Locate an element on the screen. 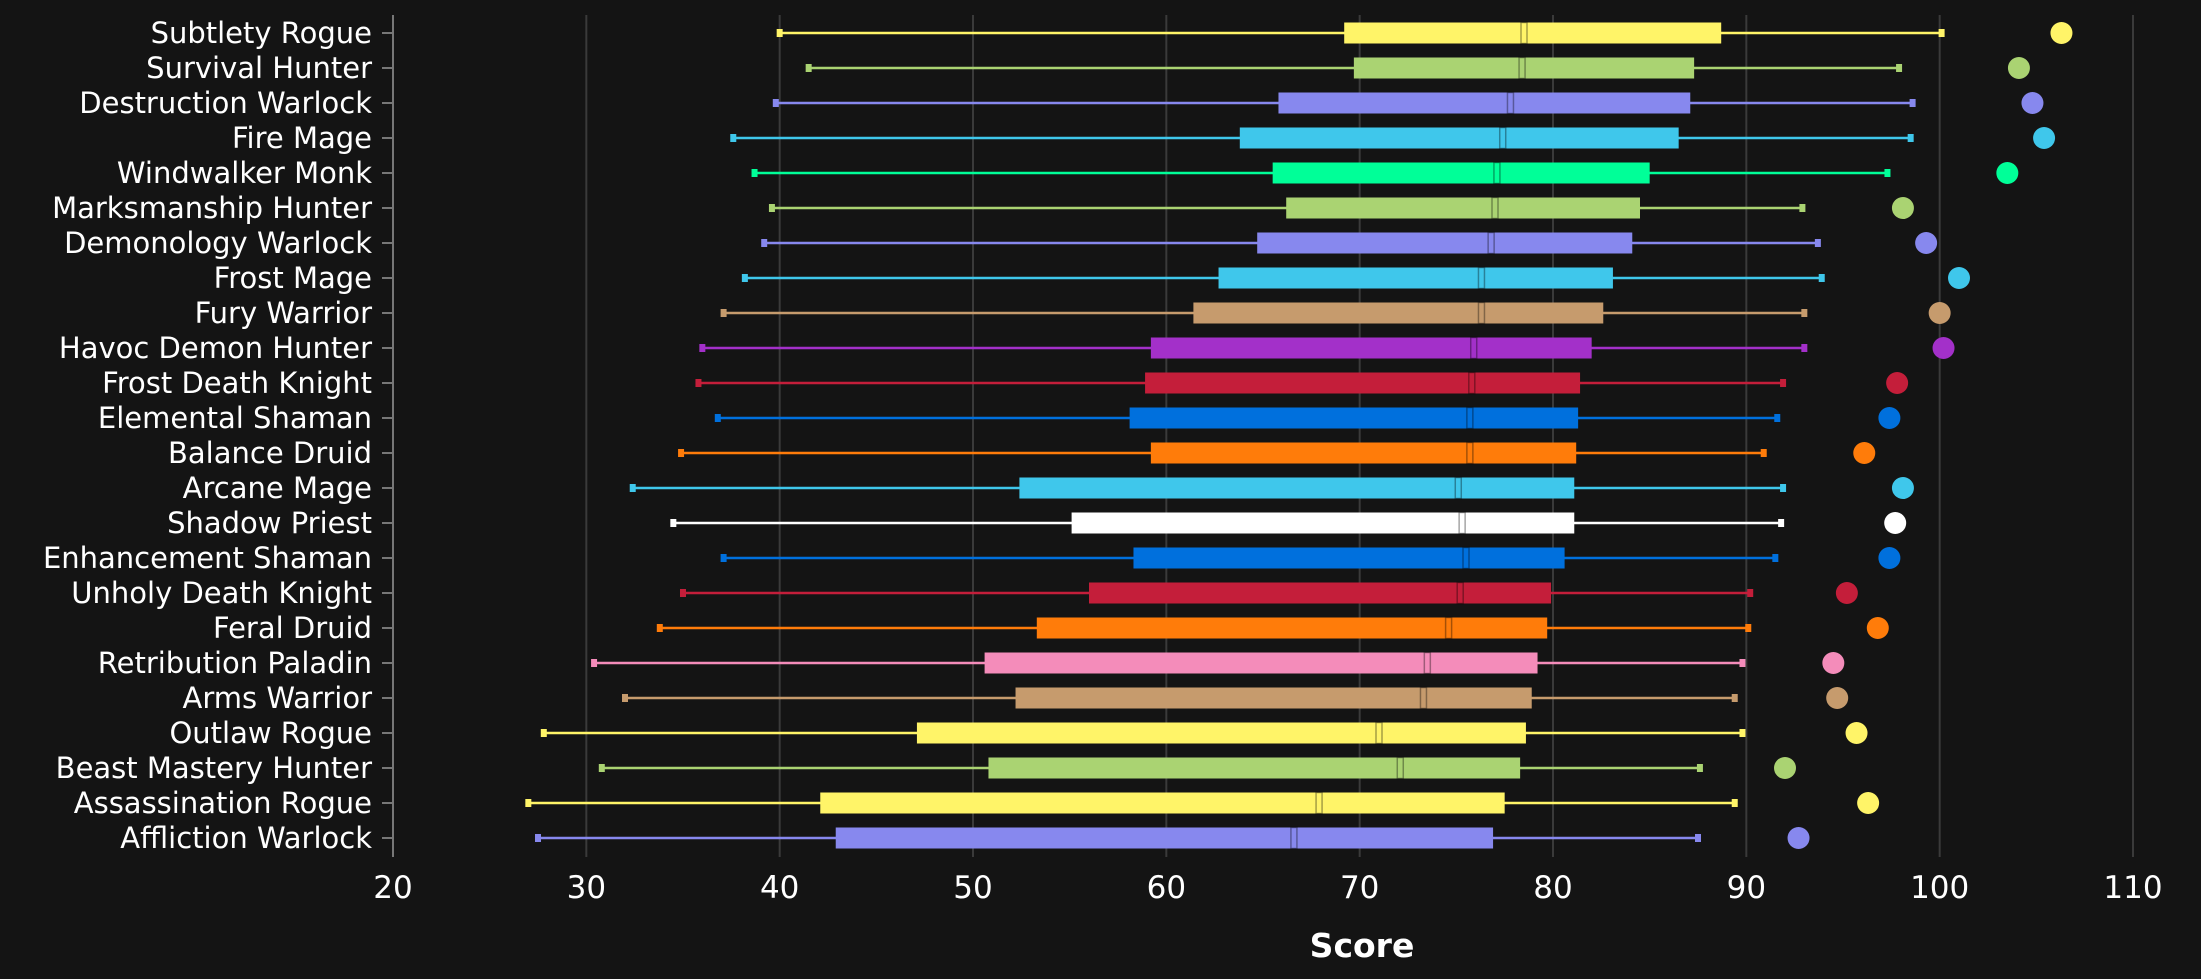 The width and height of the screenshot is (2201, 979). top-point-balance-druid is located at coordinates (1864, 453).